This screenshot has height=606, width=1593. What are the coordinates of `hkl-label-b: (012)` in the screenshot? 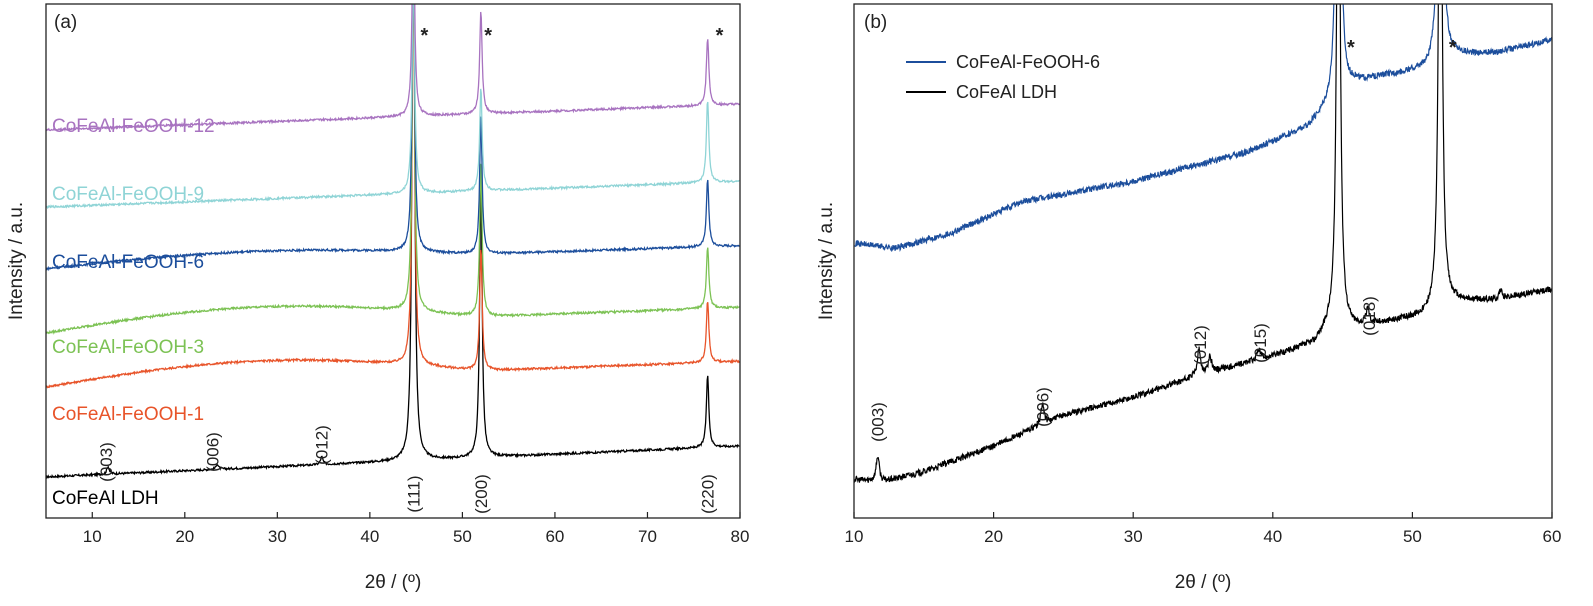 It's located at (1200, 345).